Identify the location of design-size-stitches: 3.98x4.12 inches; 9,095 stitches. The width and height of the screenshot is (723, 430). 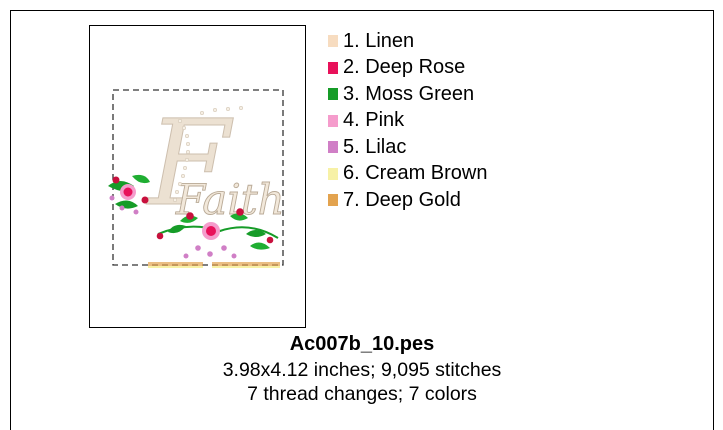
(362, 370).